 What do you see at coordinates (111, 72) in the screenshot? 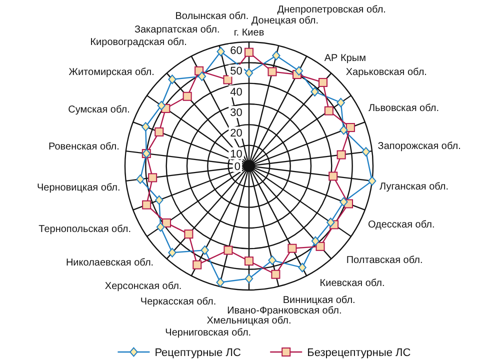
I see `spoke-label: Житомирская обл.` at bounding box center [111, 72].